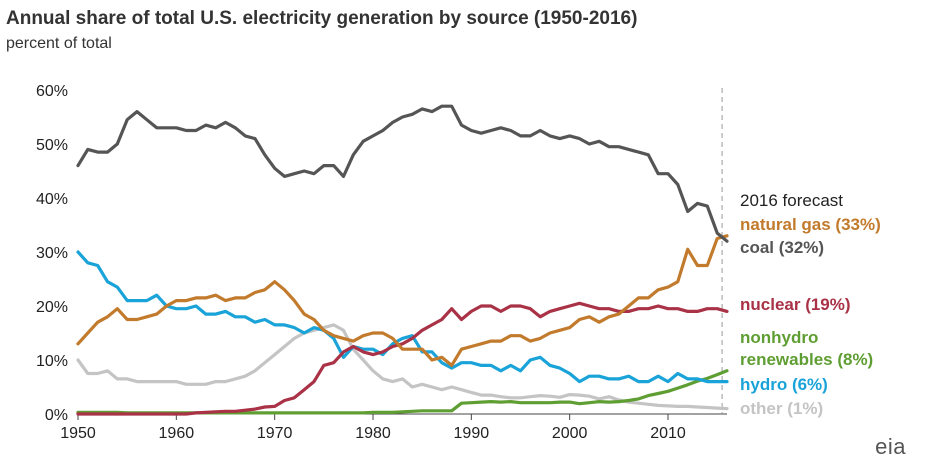 The height and width of the screenshot is (470, 932). Describe the element at coordinates (52, 253) in the screenshot. I see `y-tick-label: 30%` at that location.